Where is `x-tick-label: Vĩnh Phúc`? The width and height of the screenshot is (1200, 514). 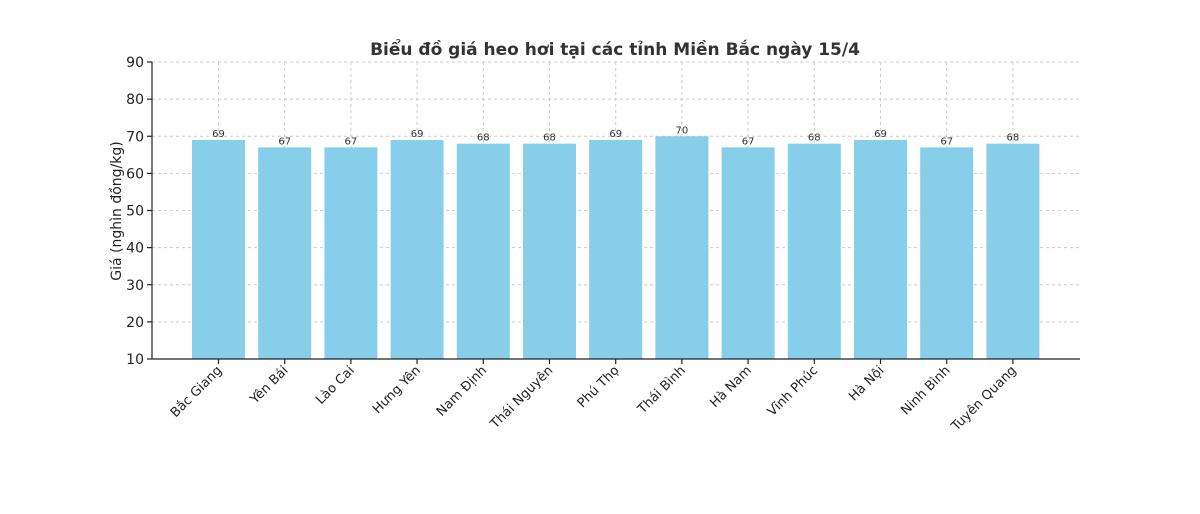
x-tick-label: Vĩnh Phúc is located at coordinates (793, 391).